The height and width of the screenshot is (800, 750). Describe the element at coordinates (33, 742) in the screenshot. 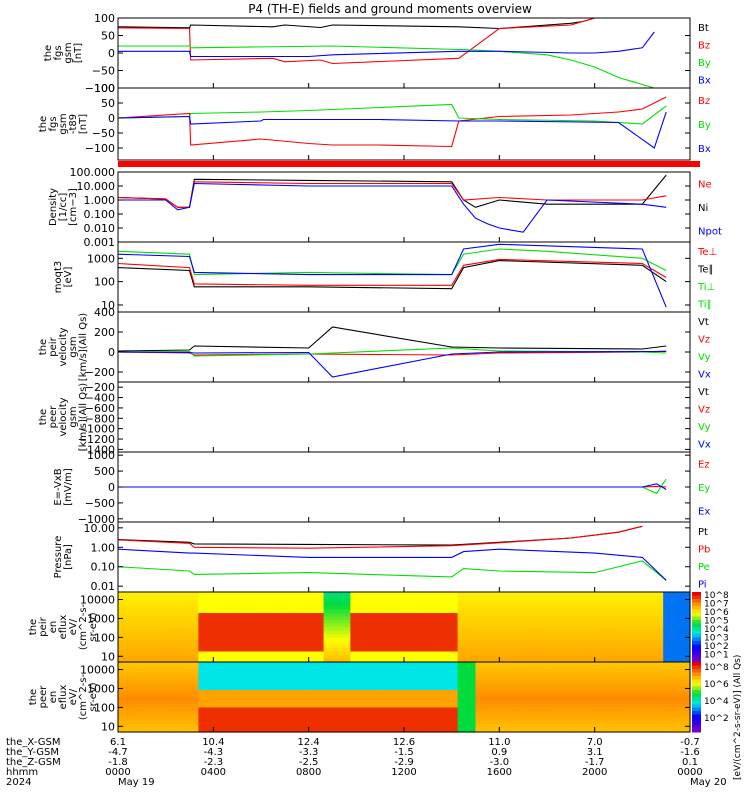

I see `axis-row-label: the_X-GSM` at that location.